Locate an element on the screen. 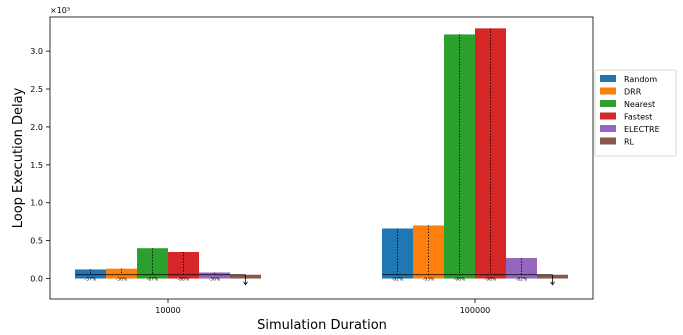  legend-swatch-electre is located at coordinates (608, 128).